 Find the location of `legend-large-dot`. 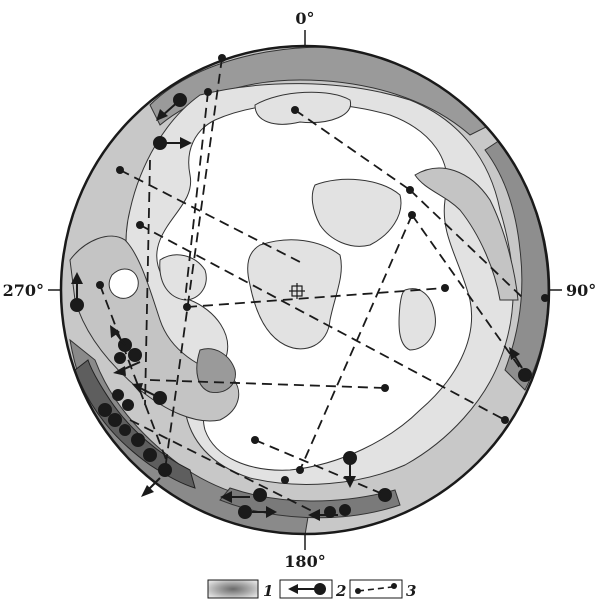

legend-large-dot is located at coordinates (320, 589).